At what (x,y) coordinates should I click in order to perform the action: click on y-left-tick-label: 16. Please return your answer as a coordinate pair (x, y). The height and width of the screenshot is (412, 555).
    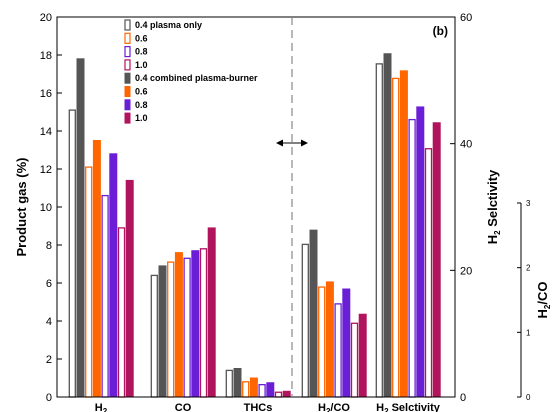
    Looking at the image, I should click on (46, 94).